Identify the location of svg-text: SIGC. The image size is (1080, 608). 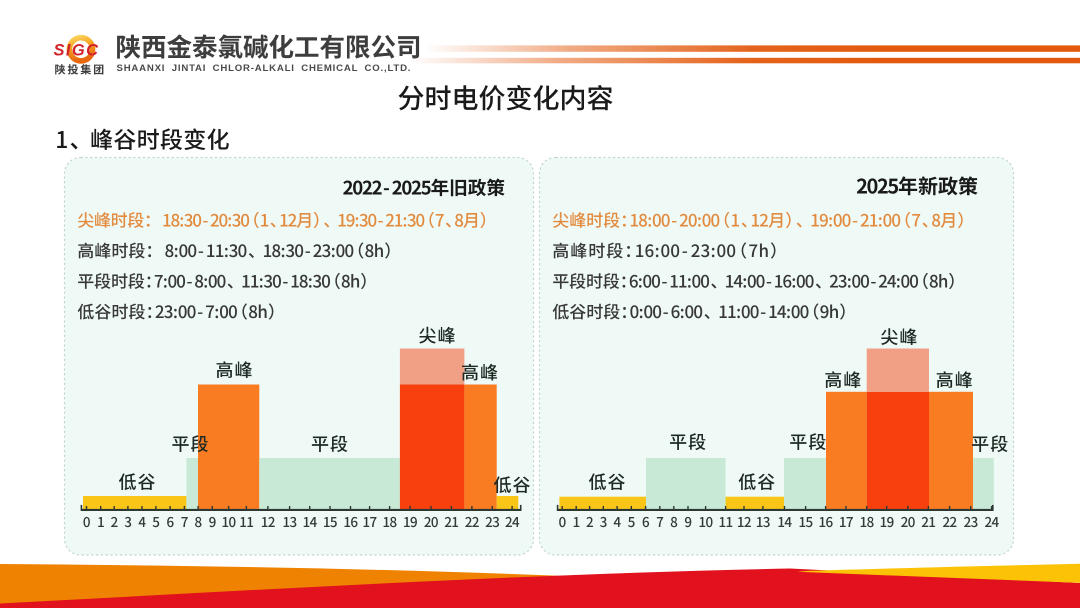
(77, 51).